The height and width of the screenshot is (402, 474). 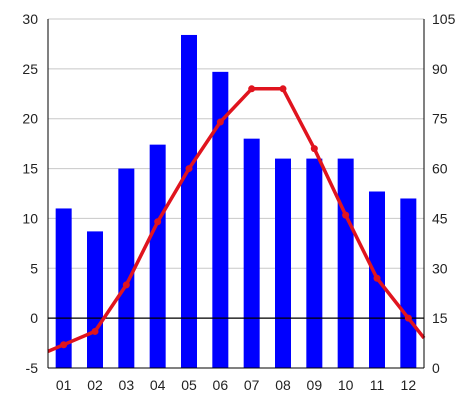 What do you see at coordinates (32, 368) in the screenshot?
I see `left-tick-label: -5` at bounding box center [32, 368].